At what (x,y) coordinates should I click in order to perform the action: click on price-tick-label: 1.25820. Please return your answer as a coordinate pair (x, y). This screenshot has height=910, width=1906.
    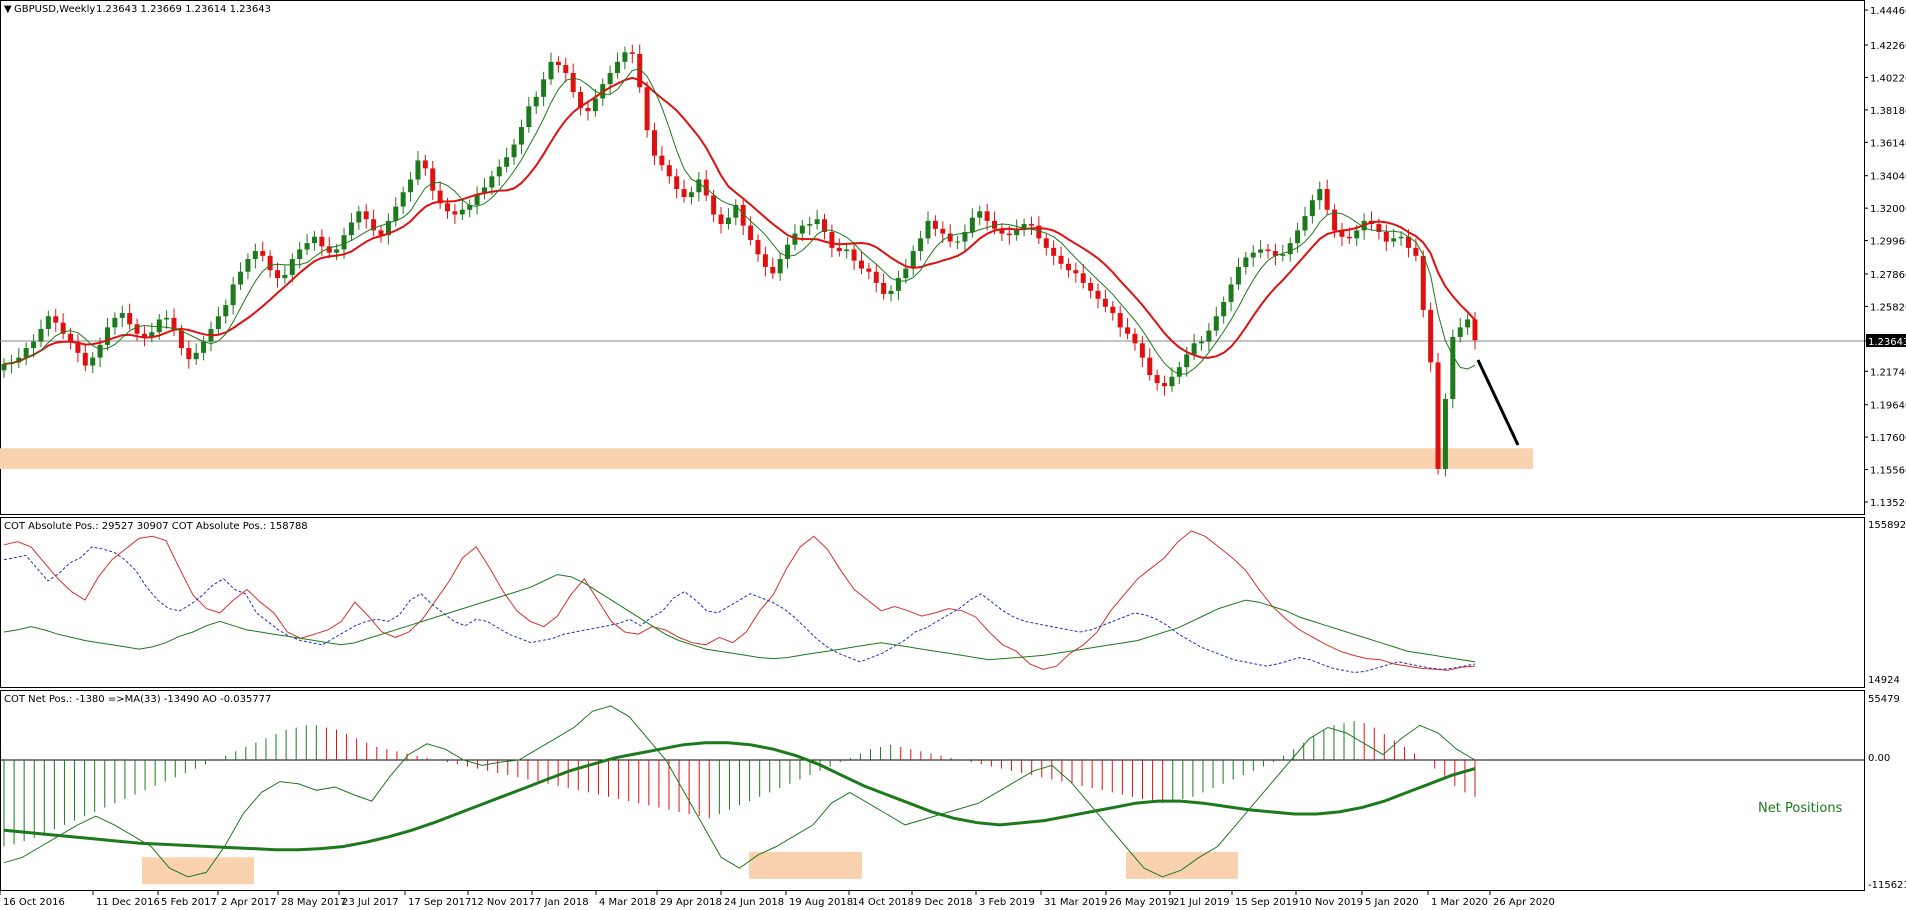
    Looking at the image, I should click on (1888, 307).